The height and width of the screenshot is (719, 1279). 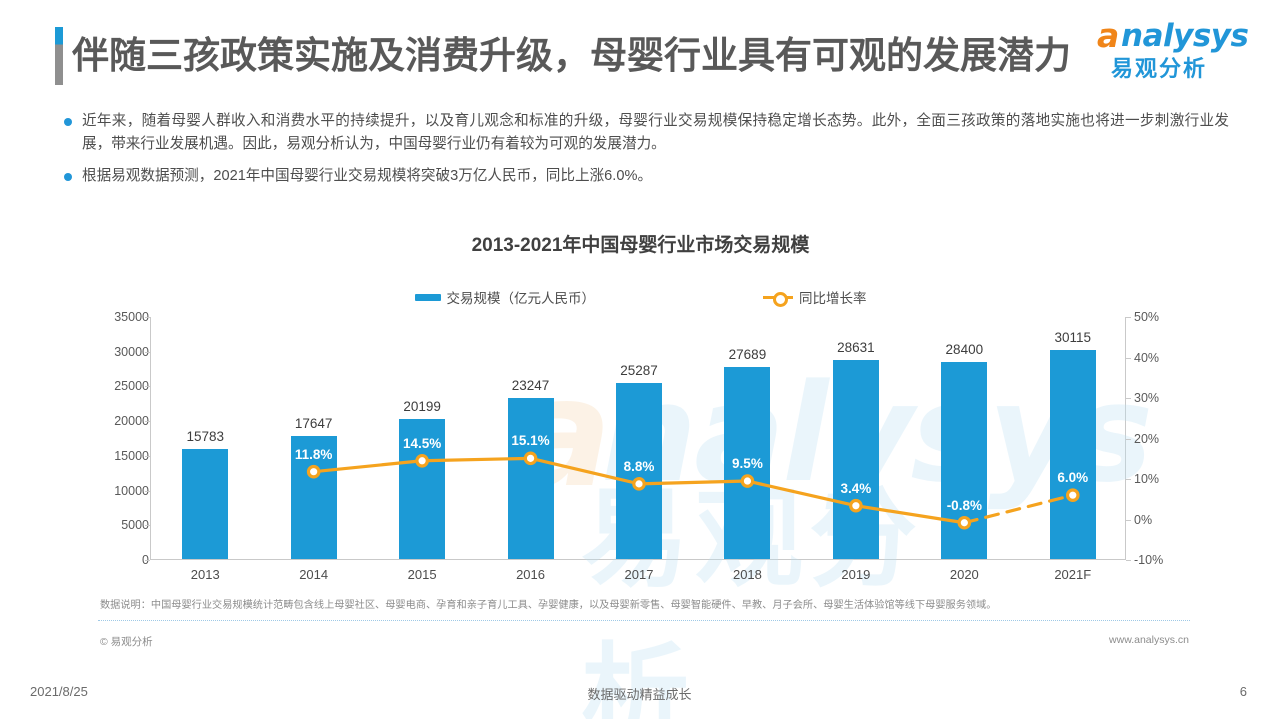 What do you see at coordinates (59, 691) in the screenshot?
I see `footer-date: 2021/8/25` at bounding box center [59, 691].